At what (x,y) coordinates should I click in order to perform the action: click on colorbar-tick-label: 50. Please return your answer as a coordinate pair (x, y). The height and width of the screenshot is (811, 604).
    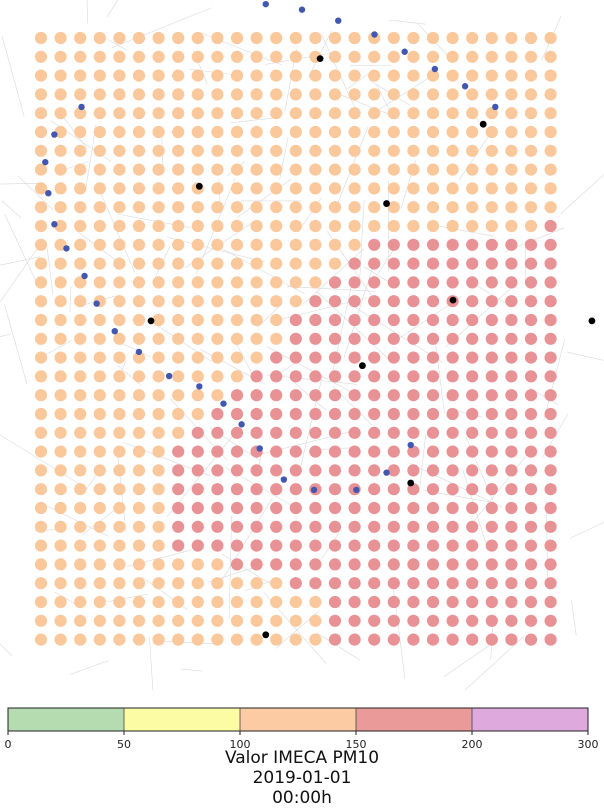
    Looking at the image, I should click on (124, 744).